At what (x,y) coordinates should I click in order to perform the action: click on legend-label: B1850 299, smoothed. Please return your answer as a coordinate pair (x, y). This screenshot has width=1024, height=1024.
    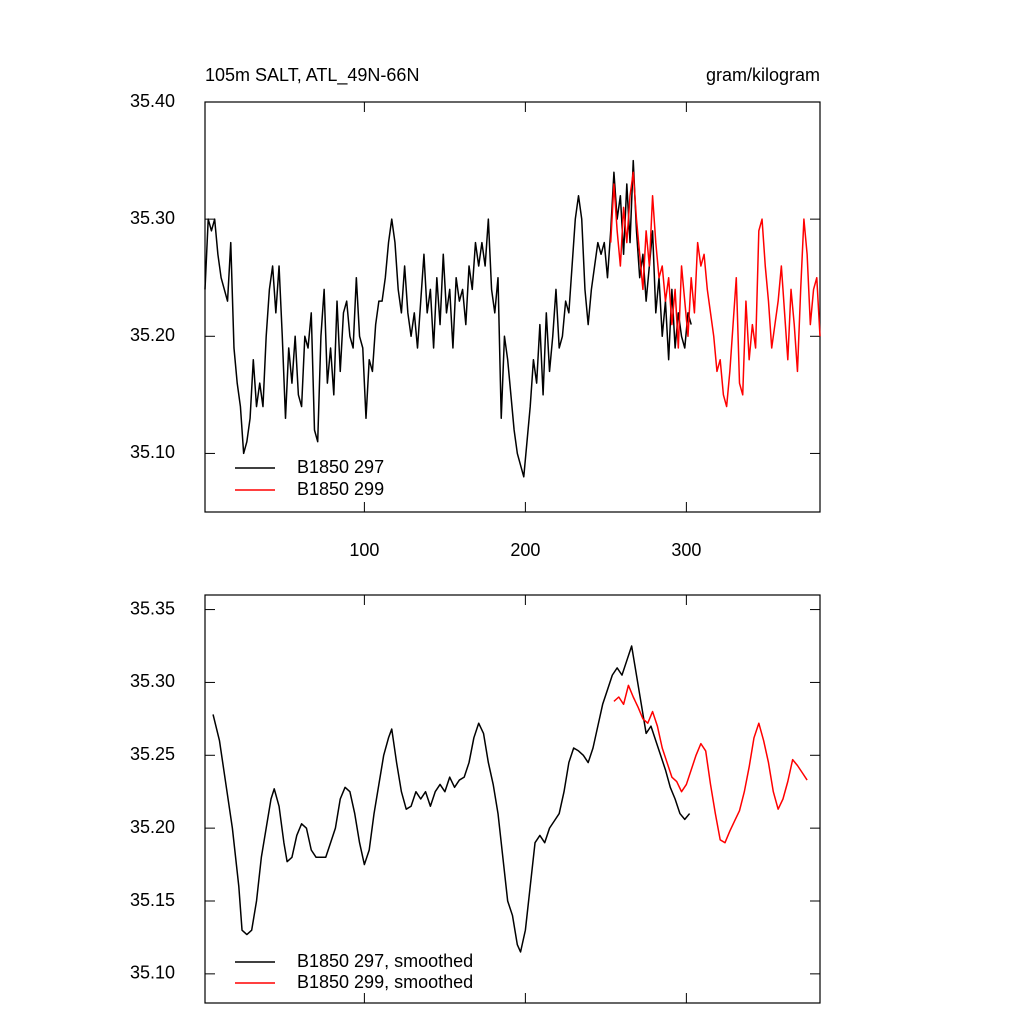
    Looking at the image, I should click on (385, 982).